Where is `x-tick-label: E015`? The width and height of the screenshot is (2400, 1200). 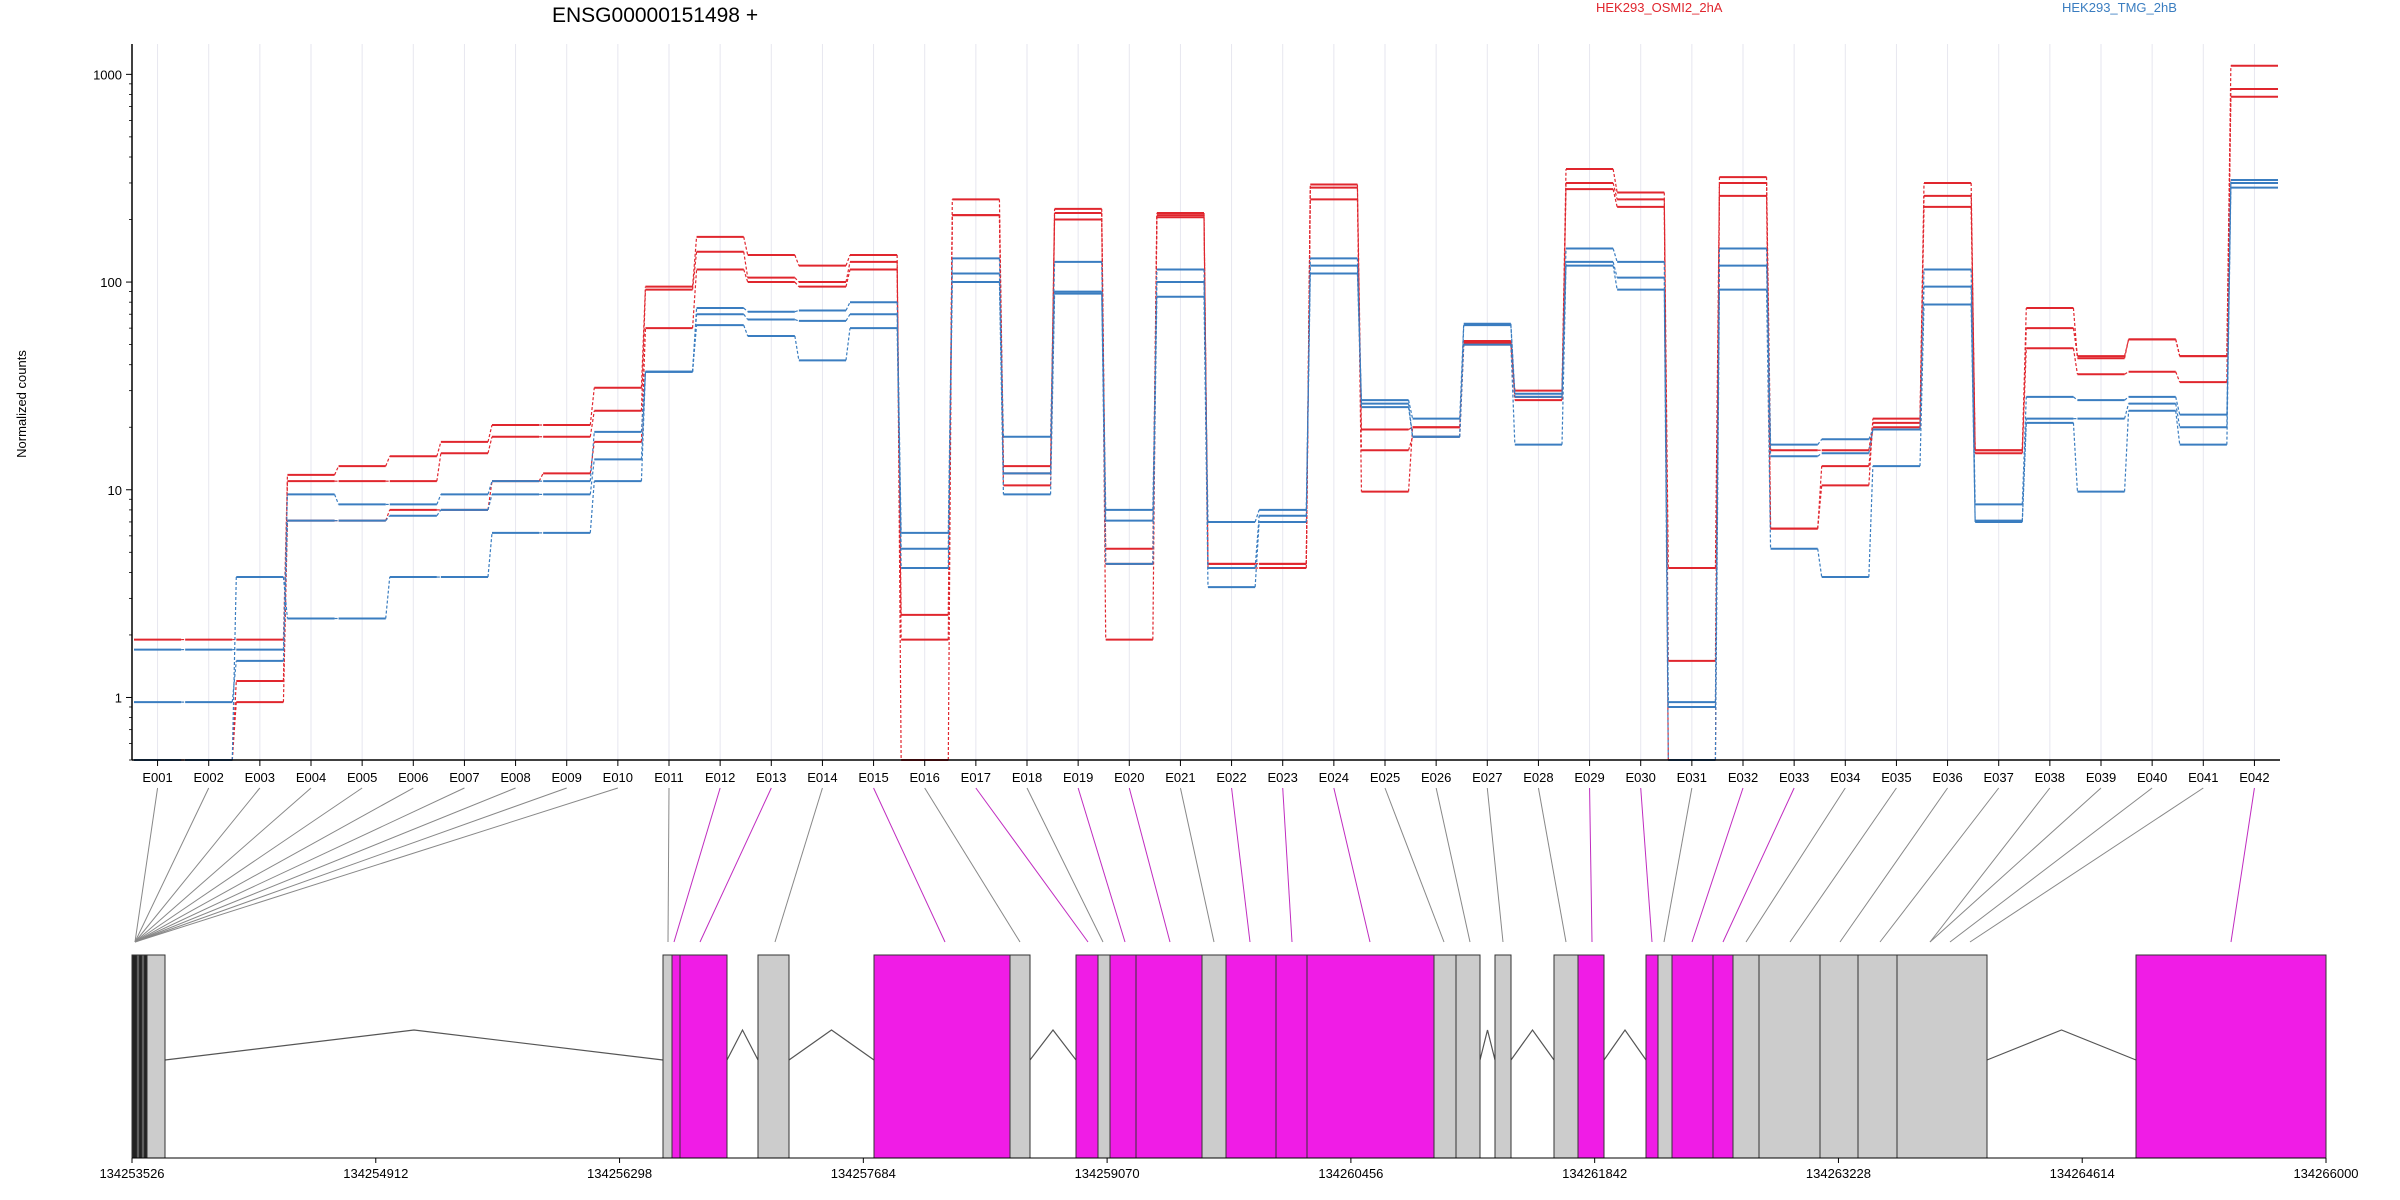
x-tick-label: E015 is located at coordinates (873, 777).